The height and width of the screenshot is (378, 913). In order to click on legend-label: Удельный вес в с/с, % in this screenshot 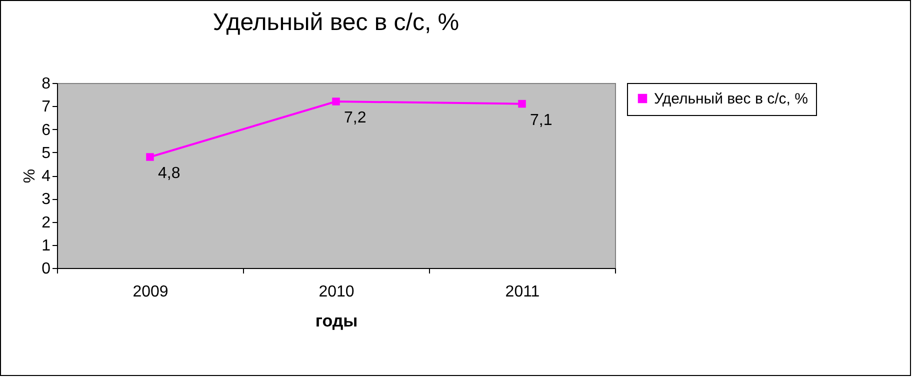, I will do `click(731, 99)`.